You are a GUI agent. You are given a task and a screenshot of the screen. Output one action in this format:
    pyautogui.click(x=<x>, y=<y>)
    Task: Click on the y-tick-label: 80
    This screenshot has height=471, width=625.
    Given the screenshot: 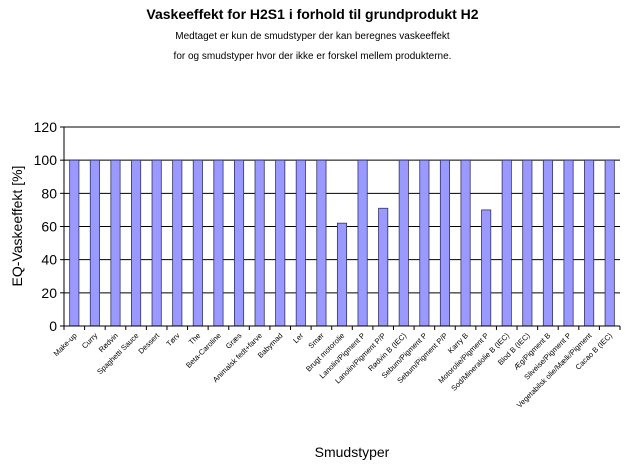 What is the action you would take?
    pyautogui.click(x=49, y=193)
    